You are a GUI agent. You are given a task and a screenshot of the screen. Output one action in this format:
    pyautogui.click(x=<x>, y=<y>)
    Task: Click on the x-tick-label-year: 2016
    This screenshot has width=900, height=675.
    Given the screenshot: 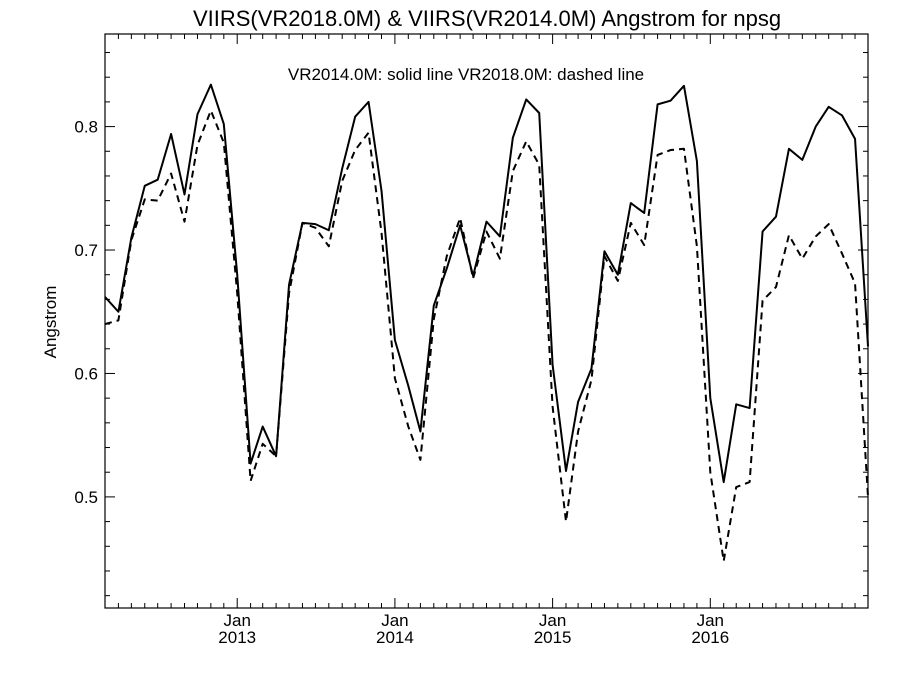 What is the action you would take?
    pyautogui.click(x=710, y=637)
    